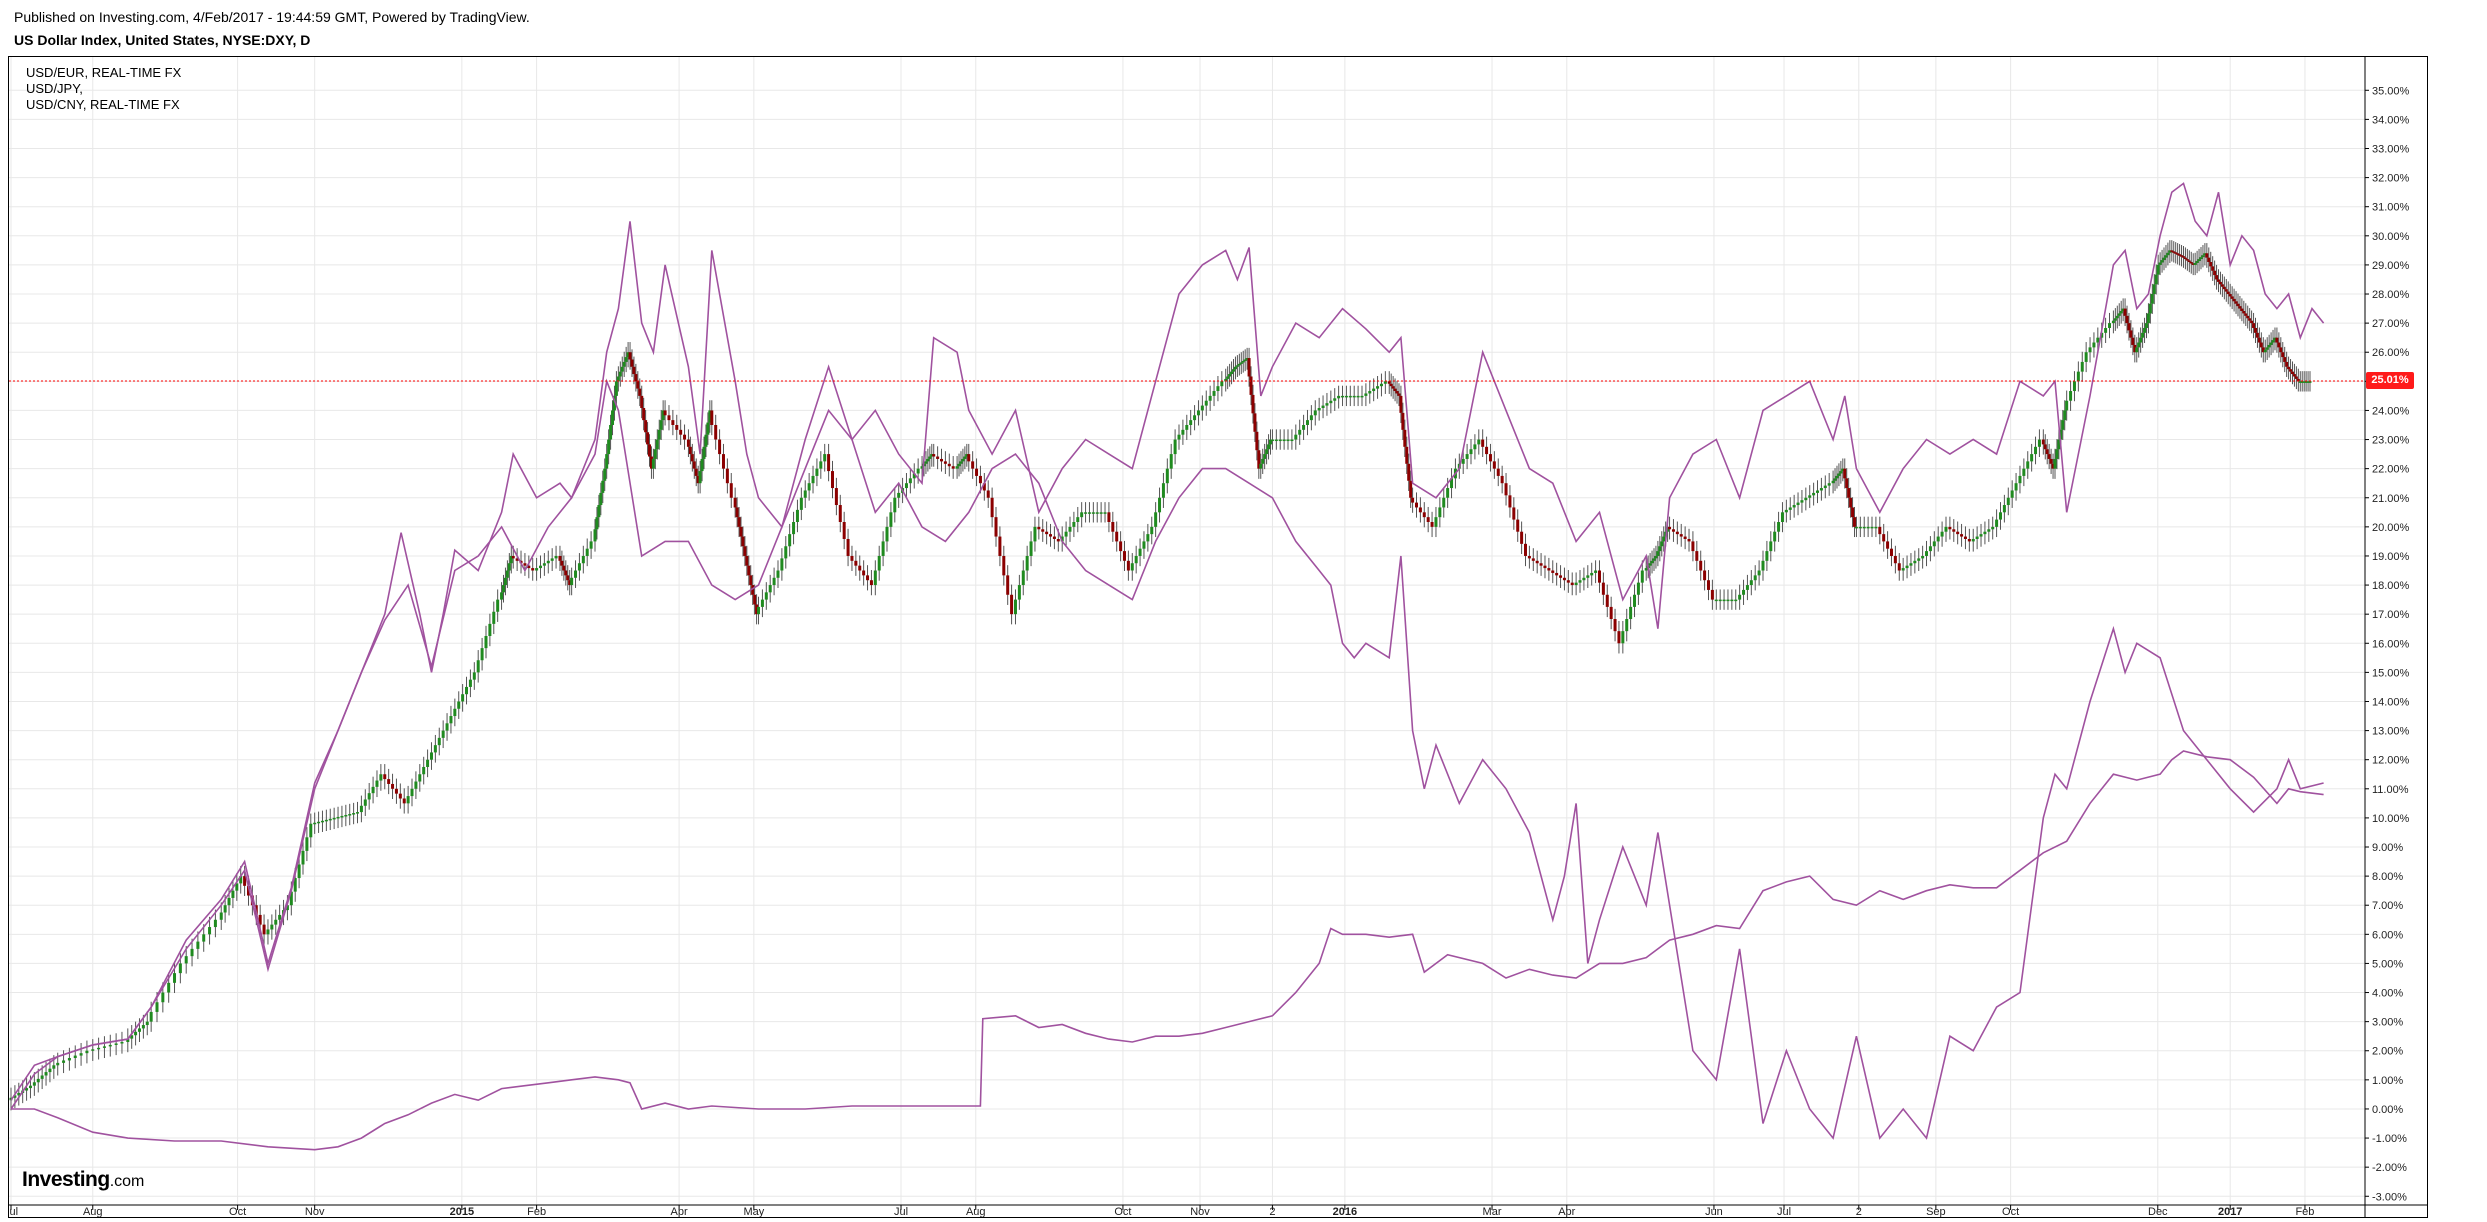  What do you see at coordinates (2391, 470) in the screenshot?
I see `y-tick-label: 22.00%` at bounding box center [2391, 470].